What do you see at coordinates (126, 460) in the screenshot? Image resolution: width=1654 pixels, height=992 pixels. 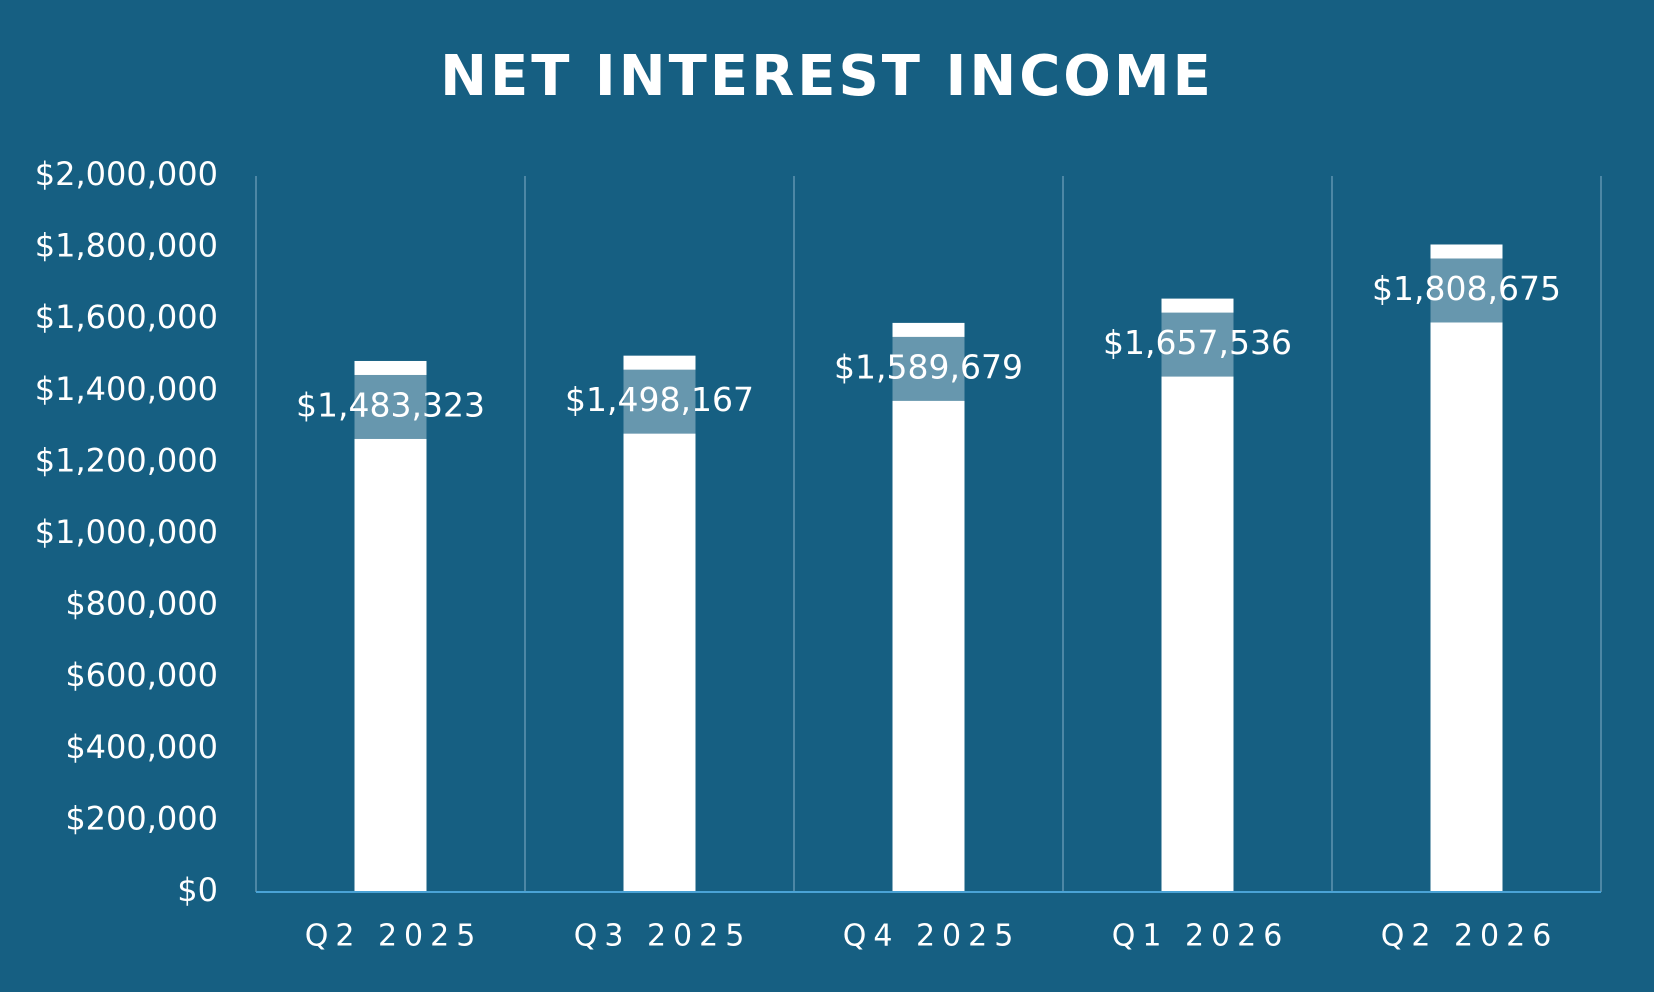 I see `y-tick-label: $1,200,000` at bounding box center [126, 460].